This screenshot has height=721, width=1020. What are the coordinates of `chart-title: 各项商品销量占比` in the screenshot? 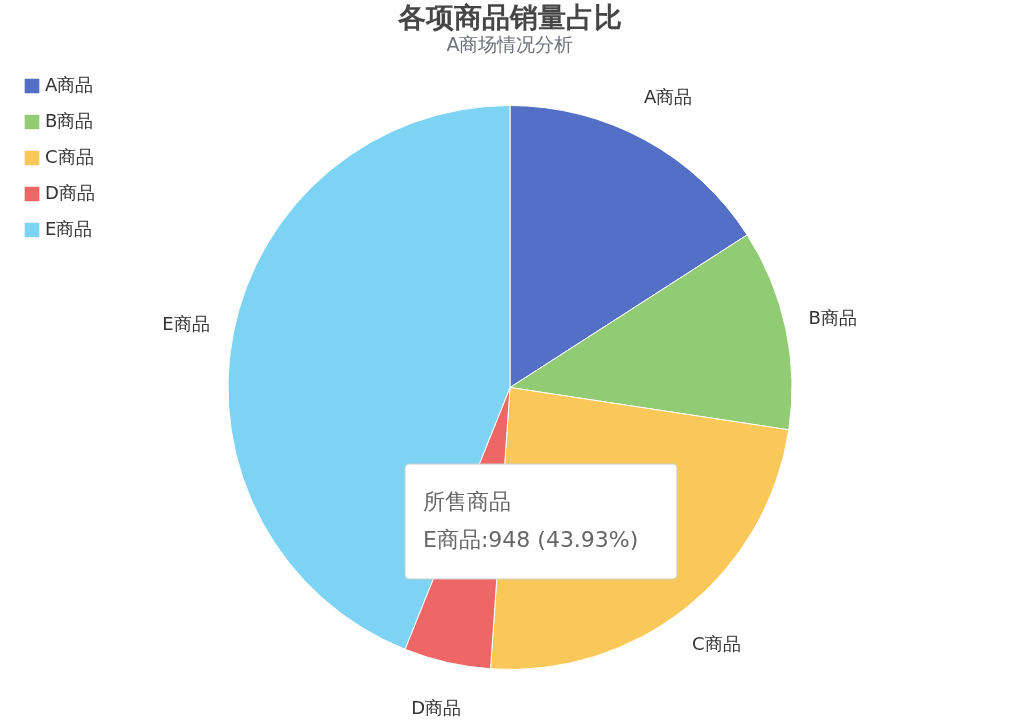 It's located at (509, 17).